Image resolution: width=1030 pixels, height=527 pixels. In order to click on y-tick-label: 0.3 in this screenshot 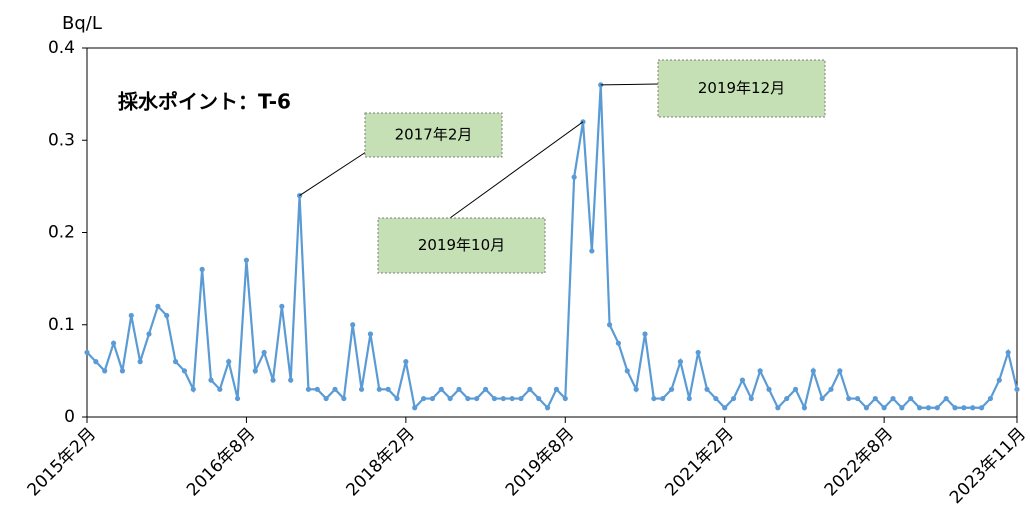, I will do `click(61, 140)`.